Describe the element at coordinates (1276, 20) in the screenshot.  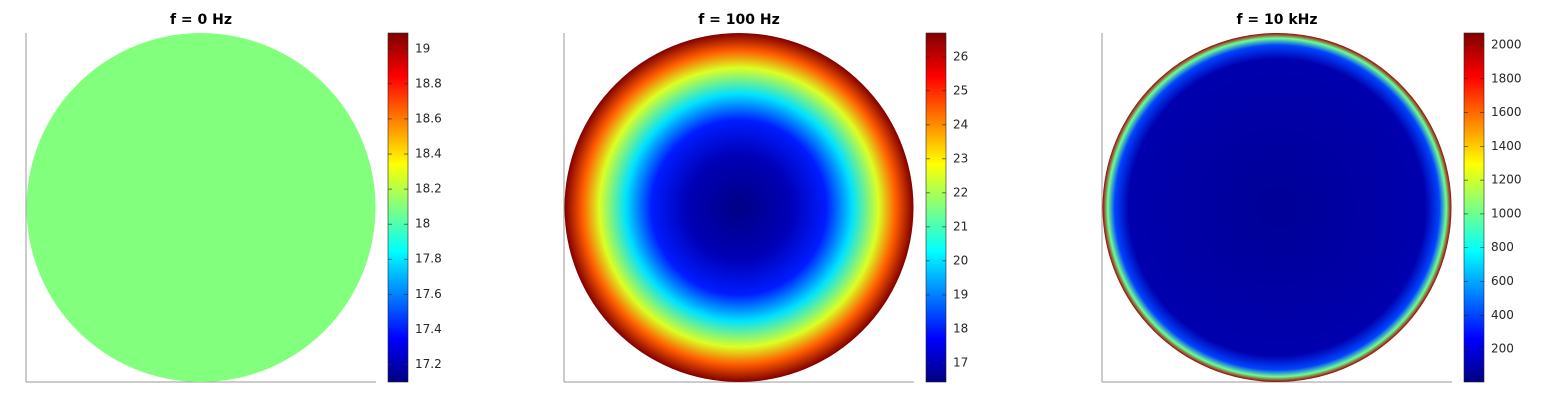
I see `chart-title: f = 10 kHz` at that location.